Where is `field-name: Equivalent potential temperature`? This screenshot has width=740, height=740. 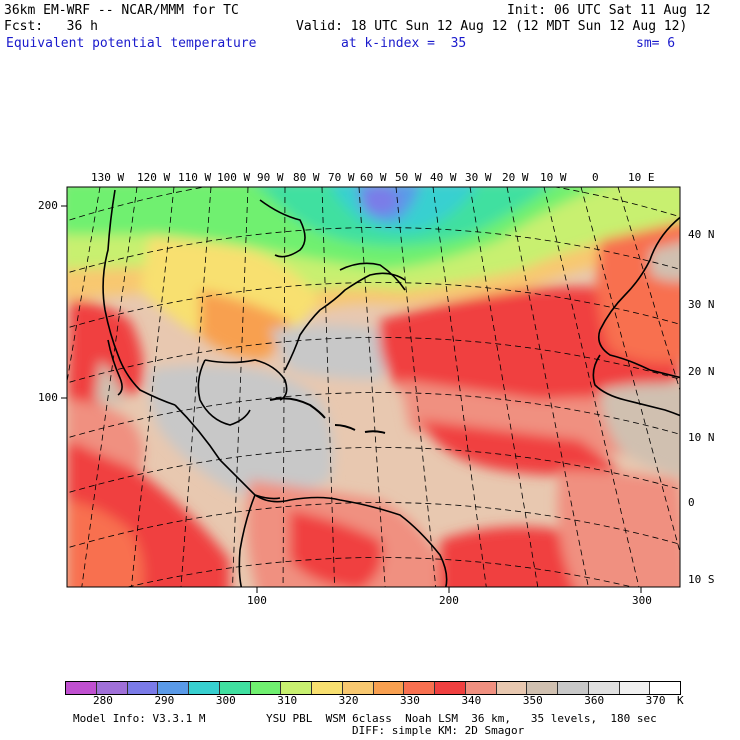 field-name: Equivalent potential temperature is located at coordinates (131, 43).